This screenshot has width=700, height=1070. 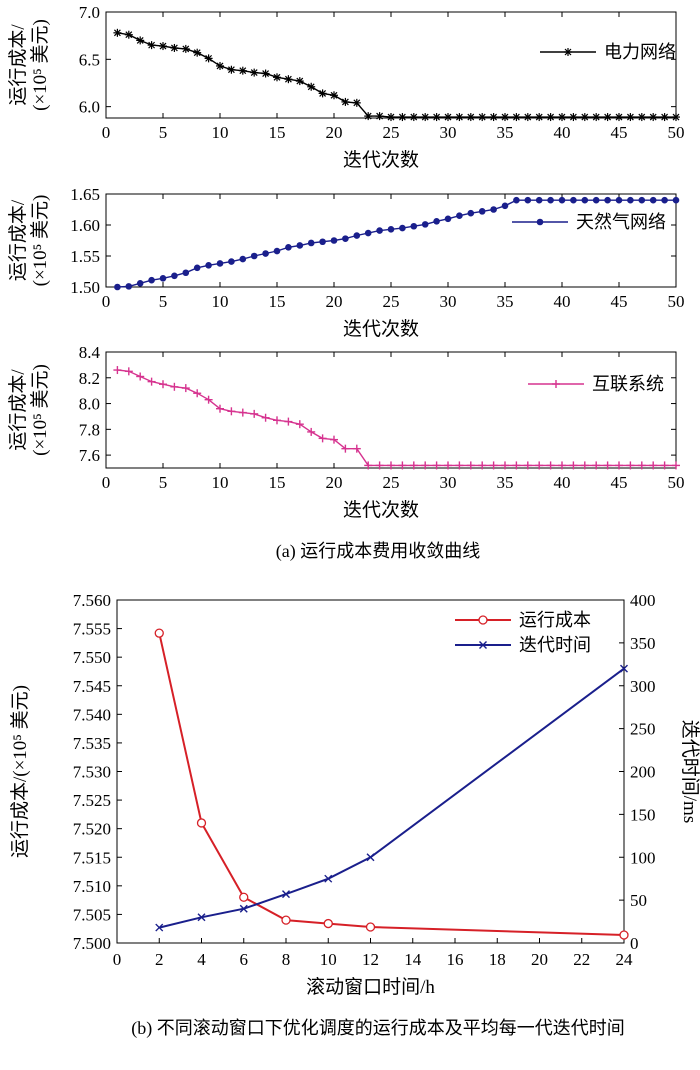 I want to click on caption-b: (b) 不同滚动窗口下优化调度的运行成本及平均每一代迭代时间, so click(x=378, y=1028).